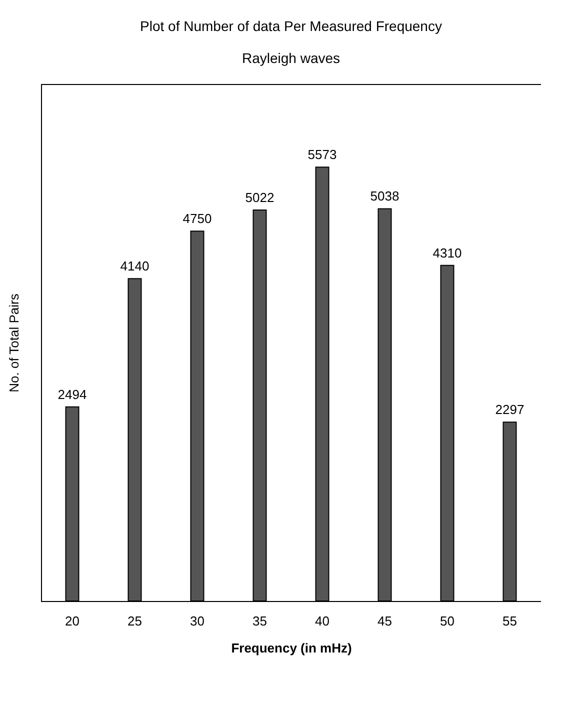  Describe the element at coordinates (291, 26) in the screenshot. I see `chart-title: Plot of Number of data Per Measured Frequency` at that location.